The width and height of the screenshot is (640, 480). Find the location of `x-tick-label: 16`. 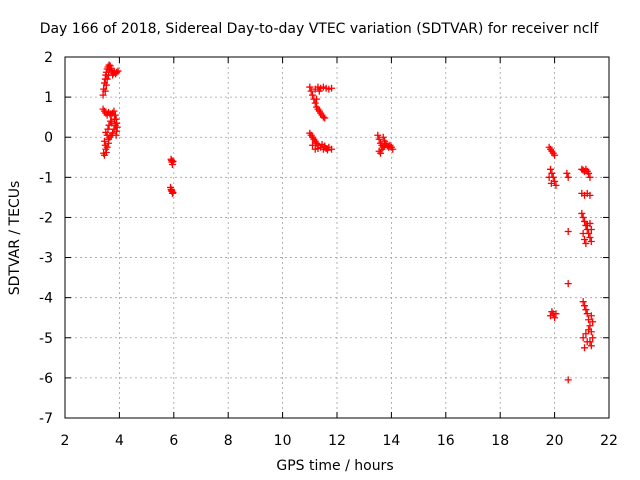

x-tick-label: 16 is located at coordinates (446, 441).